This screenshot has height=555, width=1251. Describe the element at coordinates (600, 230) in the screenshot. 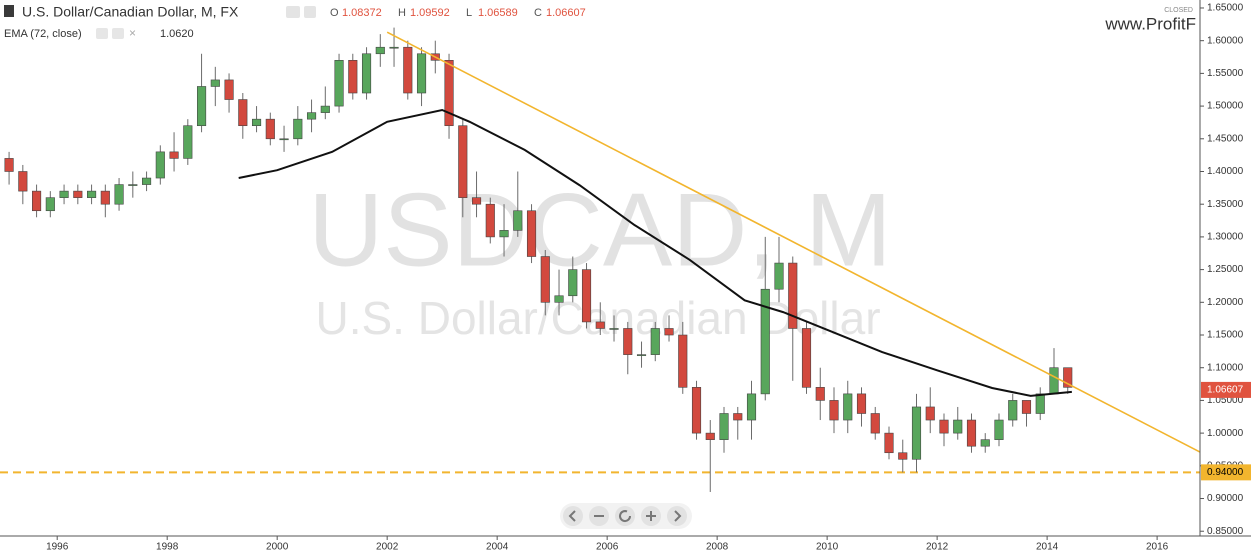

I see `watermark: USDCAD, M` at that location.